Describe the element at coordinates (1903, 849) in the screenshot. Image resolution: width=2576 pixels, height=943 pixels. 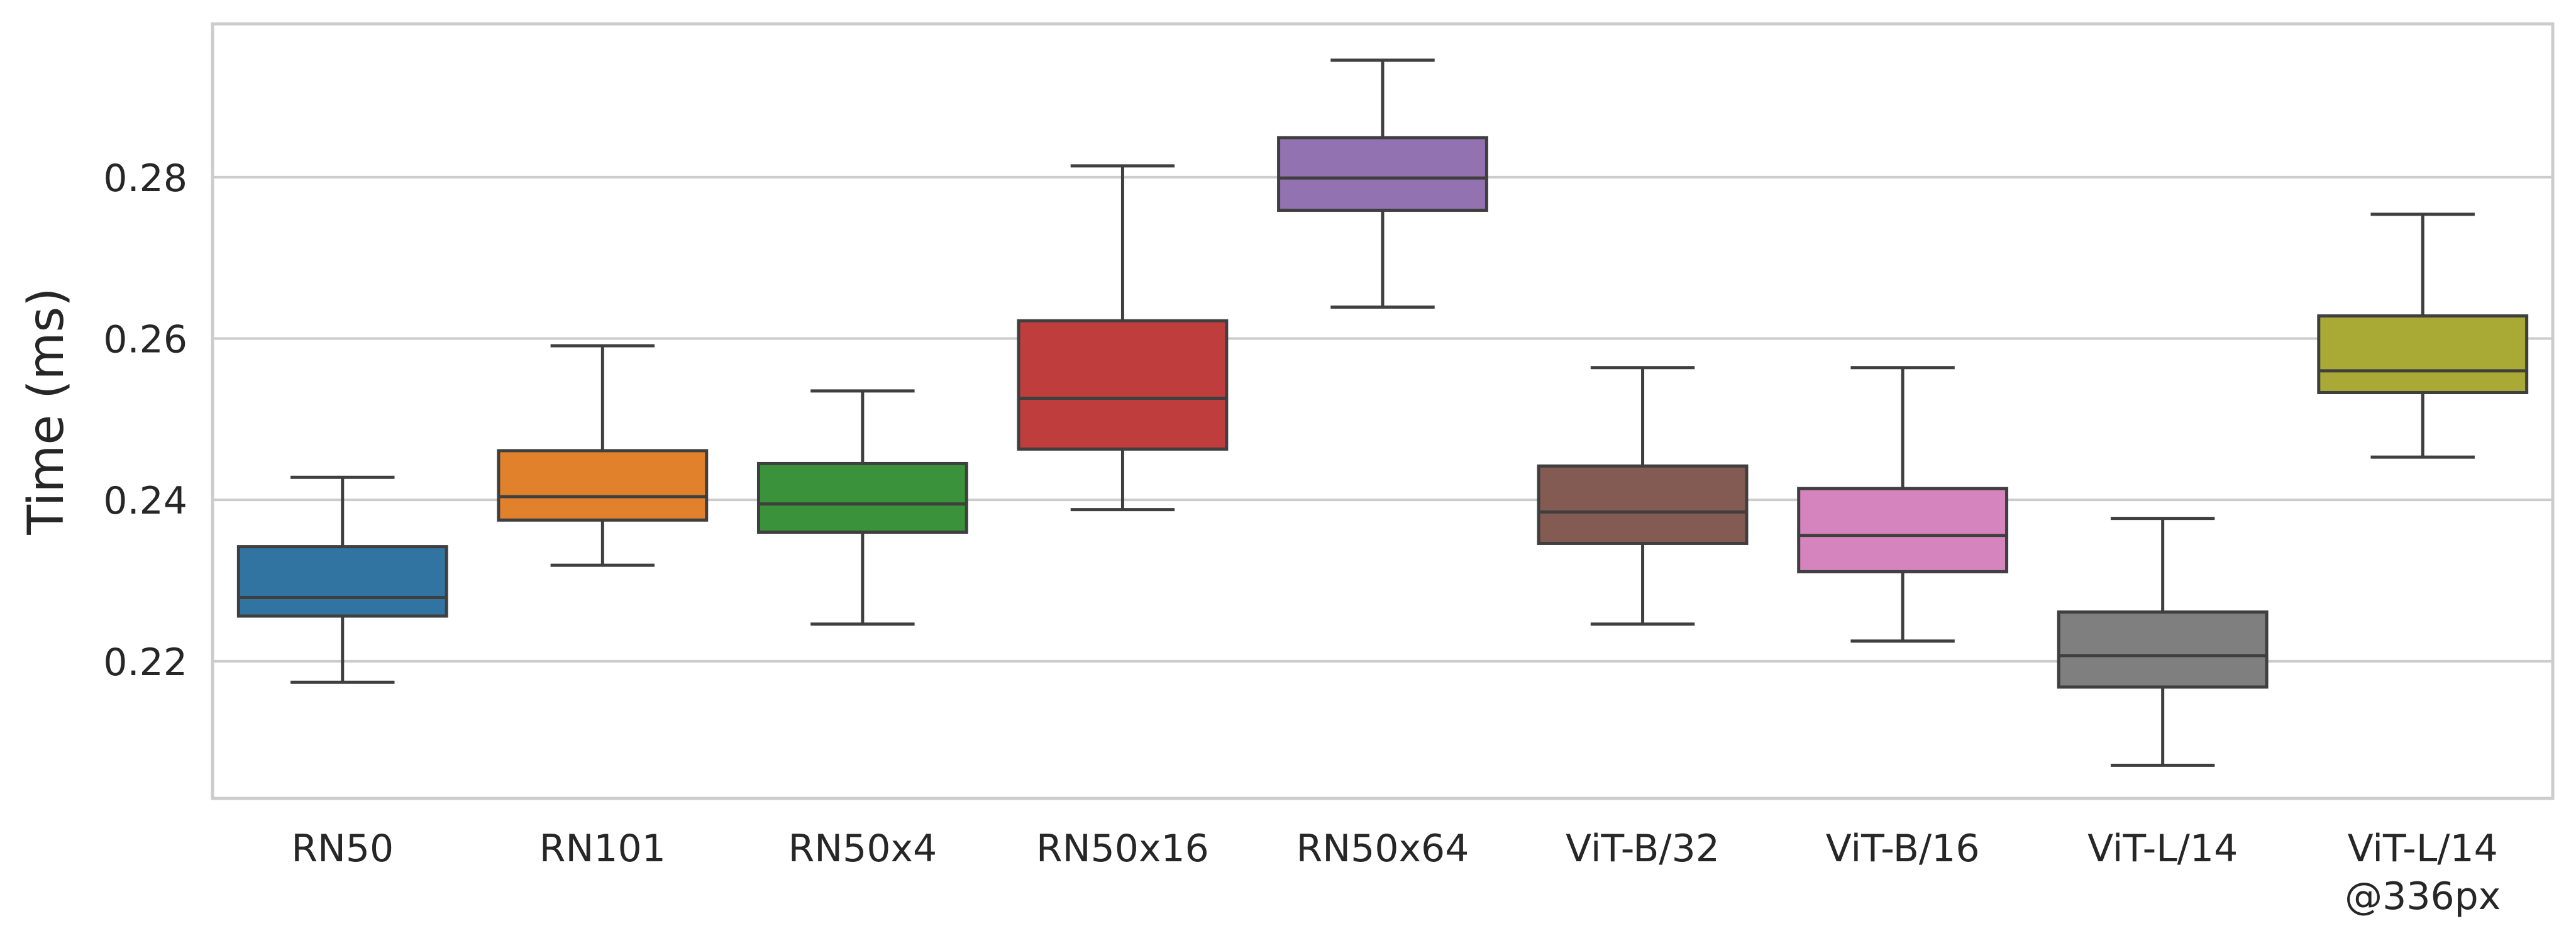
I see `x-tick-label: ViT-B/16` at that location.